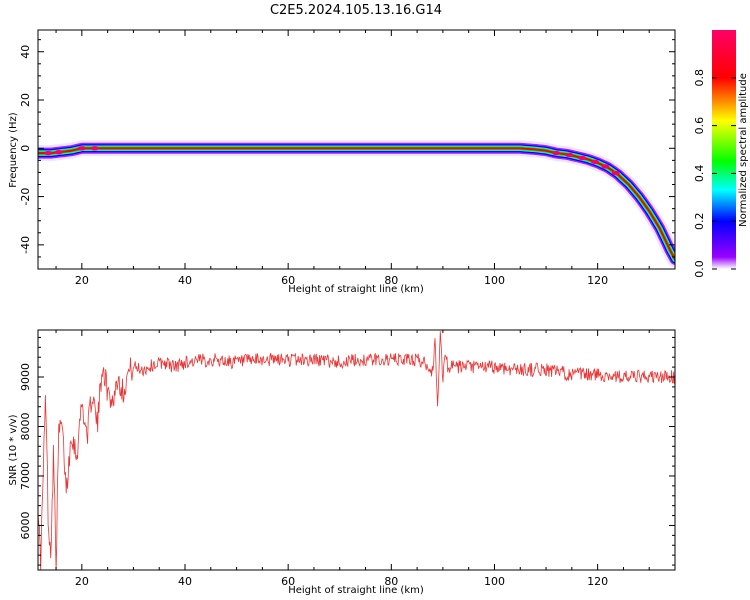 The image size is (750, 600). What do you see at coordinates (356, 590) in the screenshot?
I see `snr-x-label: Height of straight line (km)` at bounding box center [356, 590].